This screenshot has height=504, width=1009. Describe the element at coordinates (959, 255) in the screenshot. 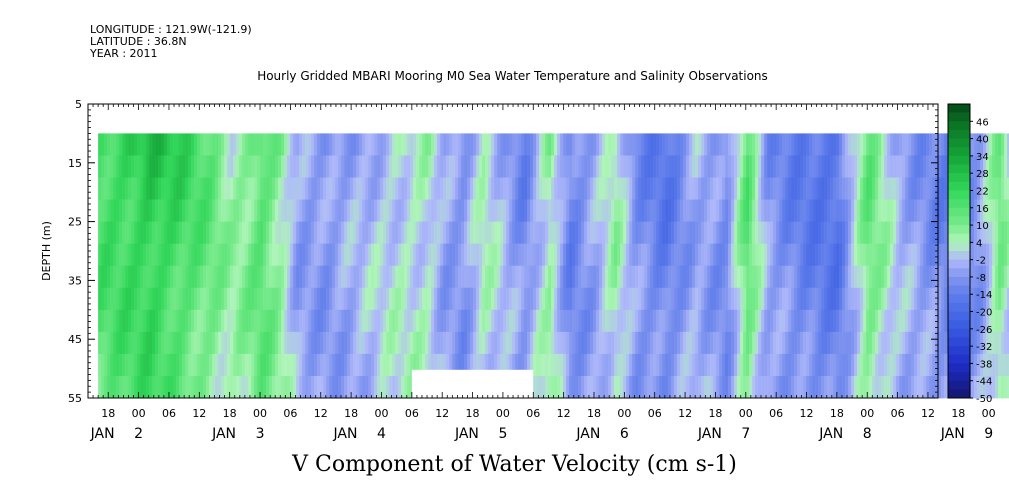

I see `colorbar-bin` at that location.